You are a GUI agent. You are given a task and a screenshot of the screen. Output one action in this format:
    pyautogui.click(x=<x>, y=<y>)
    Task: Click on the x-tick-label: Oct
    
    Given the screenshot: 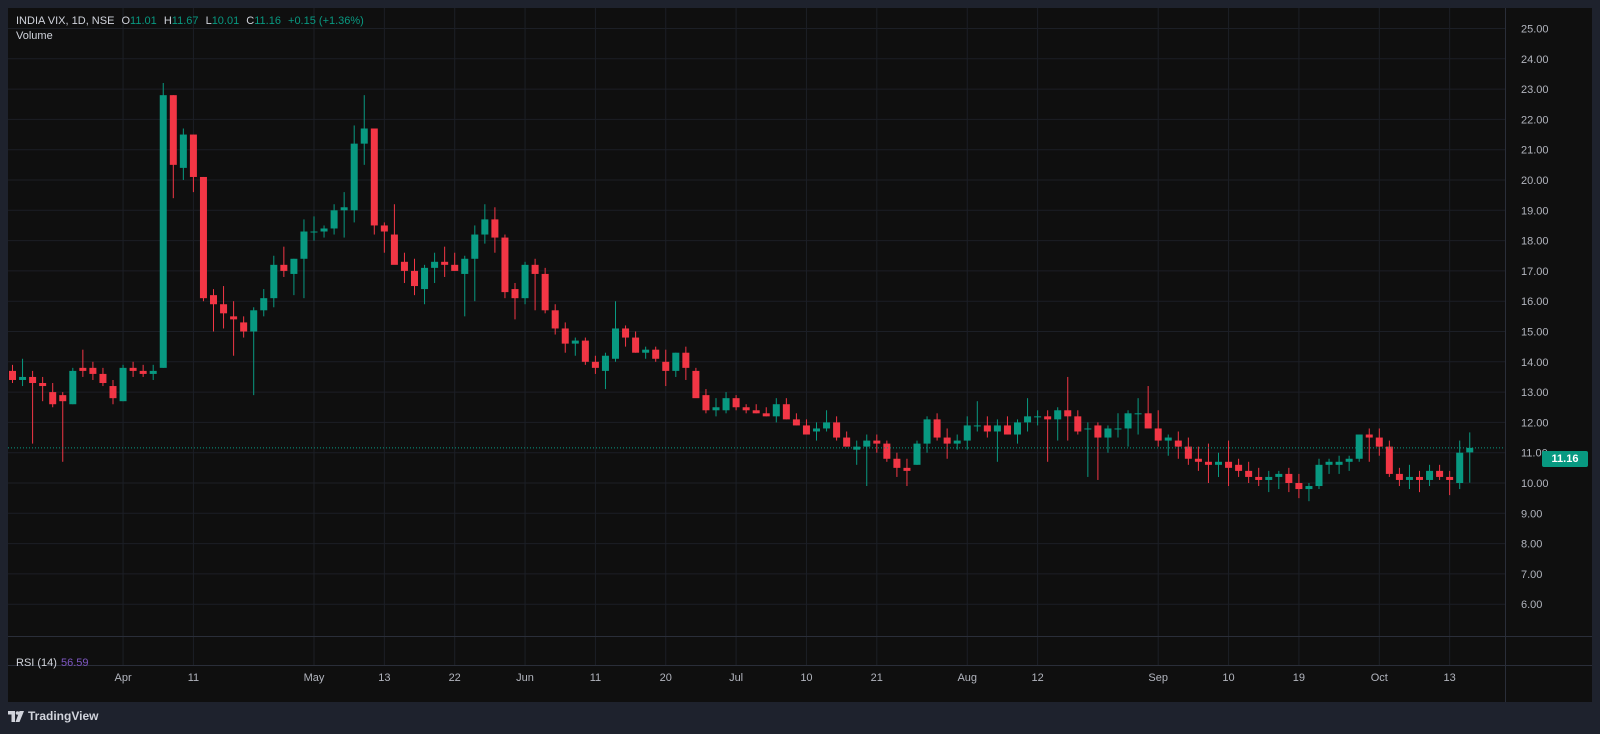 What is the action you would take?
    pyautogui.click(x=1379, y=678)
    